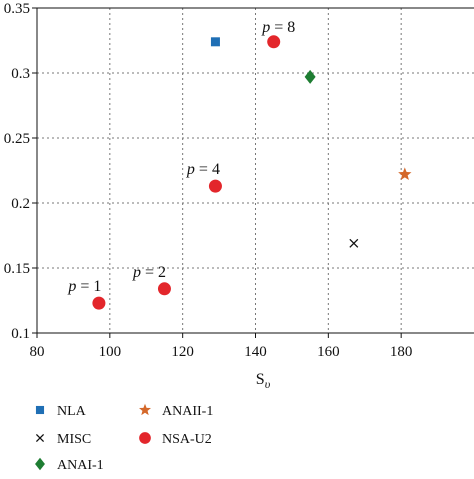 This screenshot has width=474, height=479. What do you see at coordinates (278, 27) in the screenshot?
I see `point-annotation: p = 8` at bounding box center [278, 27].